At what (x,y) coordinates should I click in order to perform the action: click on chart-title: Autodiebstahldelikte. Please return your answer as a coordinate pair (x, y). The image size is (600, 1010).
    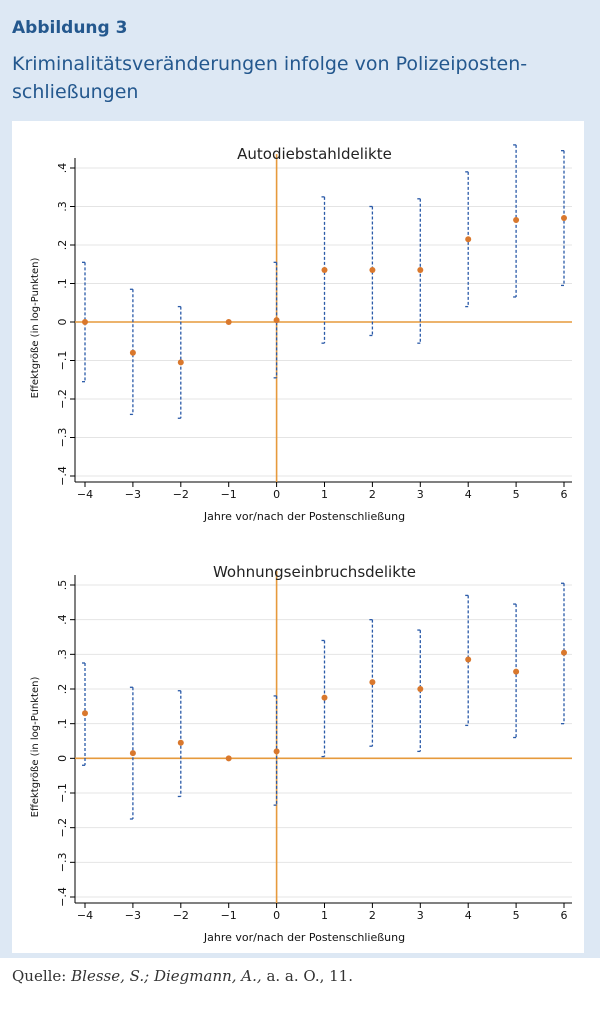
    Looking at the image, I should click on (314, 154).